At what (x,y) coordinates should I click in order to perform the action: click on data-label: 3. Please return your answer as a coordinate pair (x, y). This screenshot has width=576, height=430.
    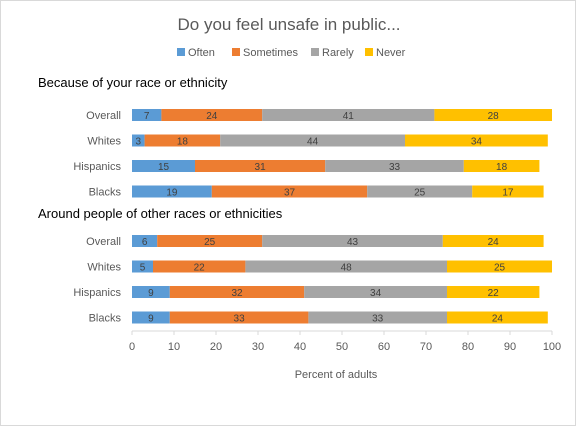
    Looking at the image, I should click on (139, 142).